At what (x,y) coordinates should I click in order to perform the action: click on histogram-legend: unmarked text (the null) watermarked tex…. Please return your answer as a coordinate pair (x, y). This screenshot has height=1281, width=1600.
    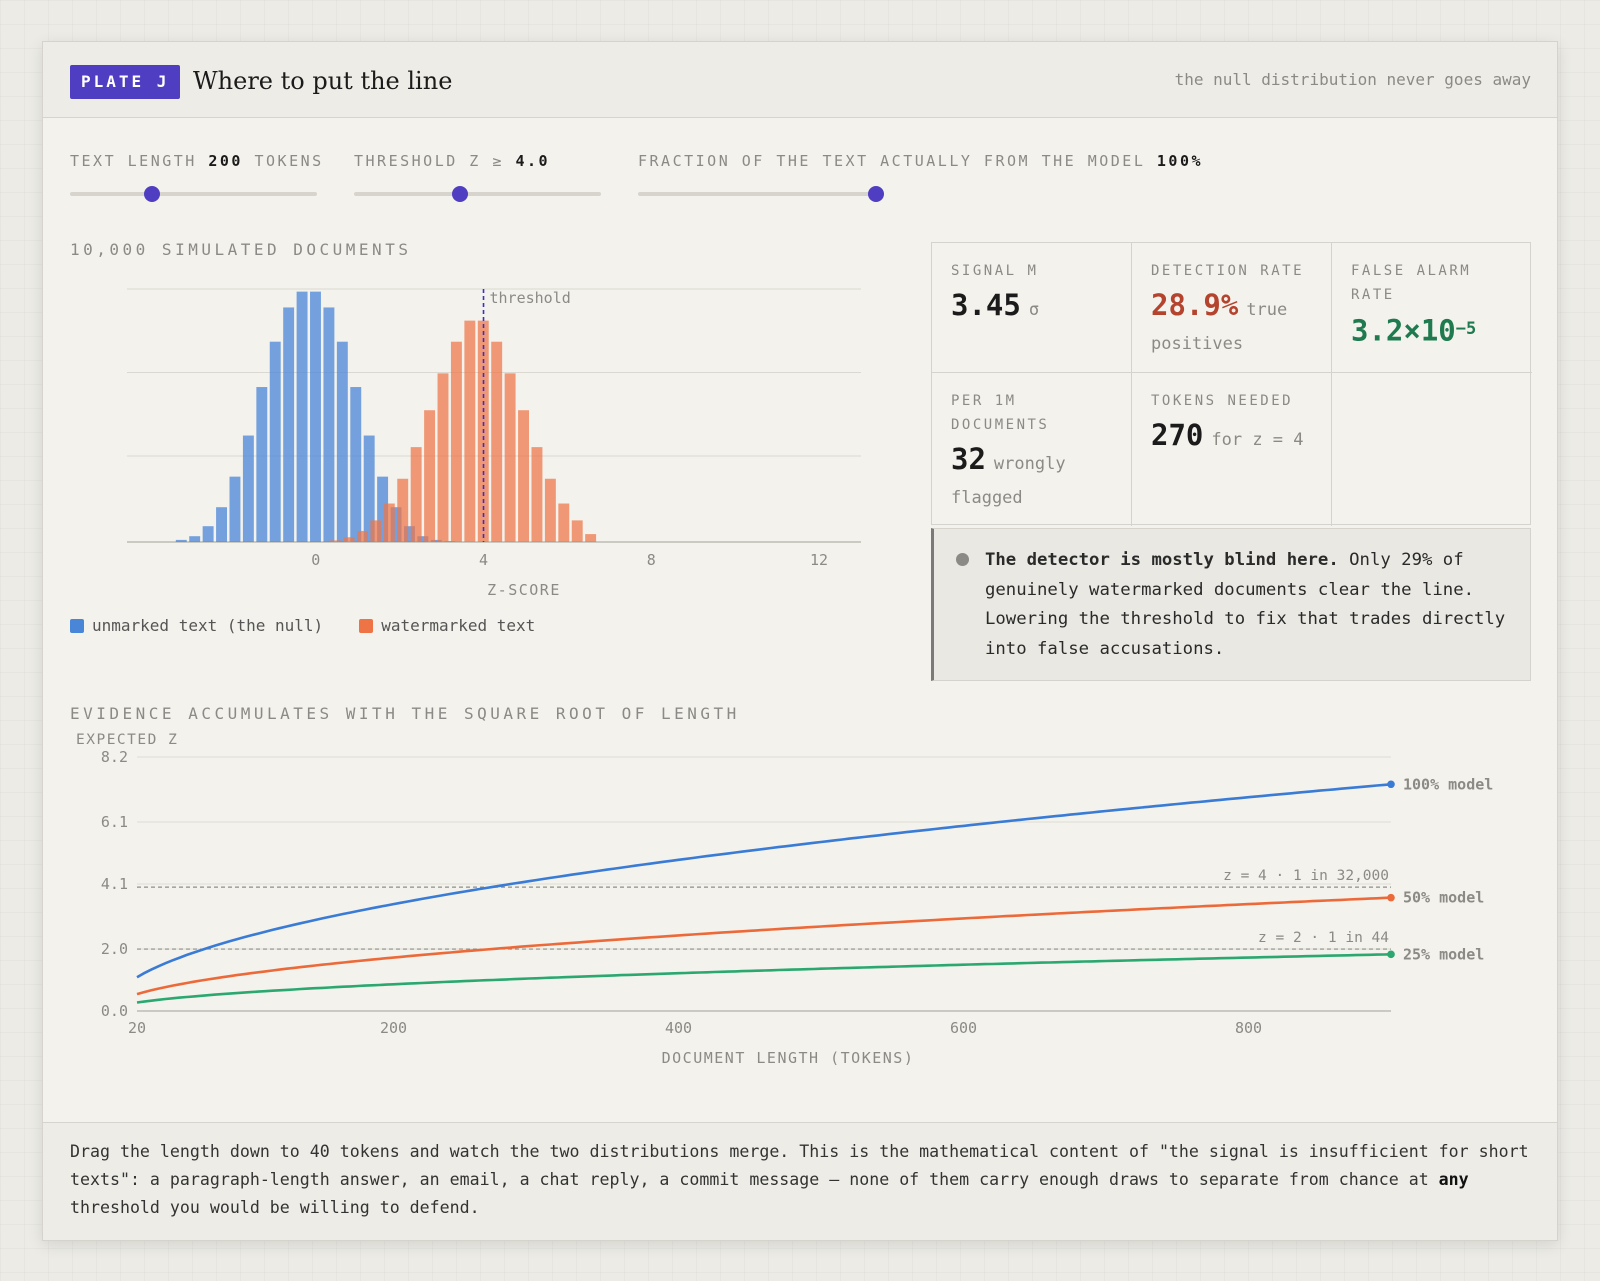
    Looking at the image, I should click on (302, 625).